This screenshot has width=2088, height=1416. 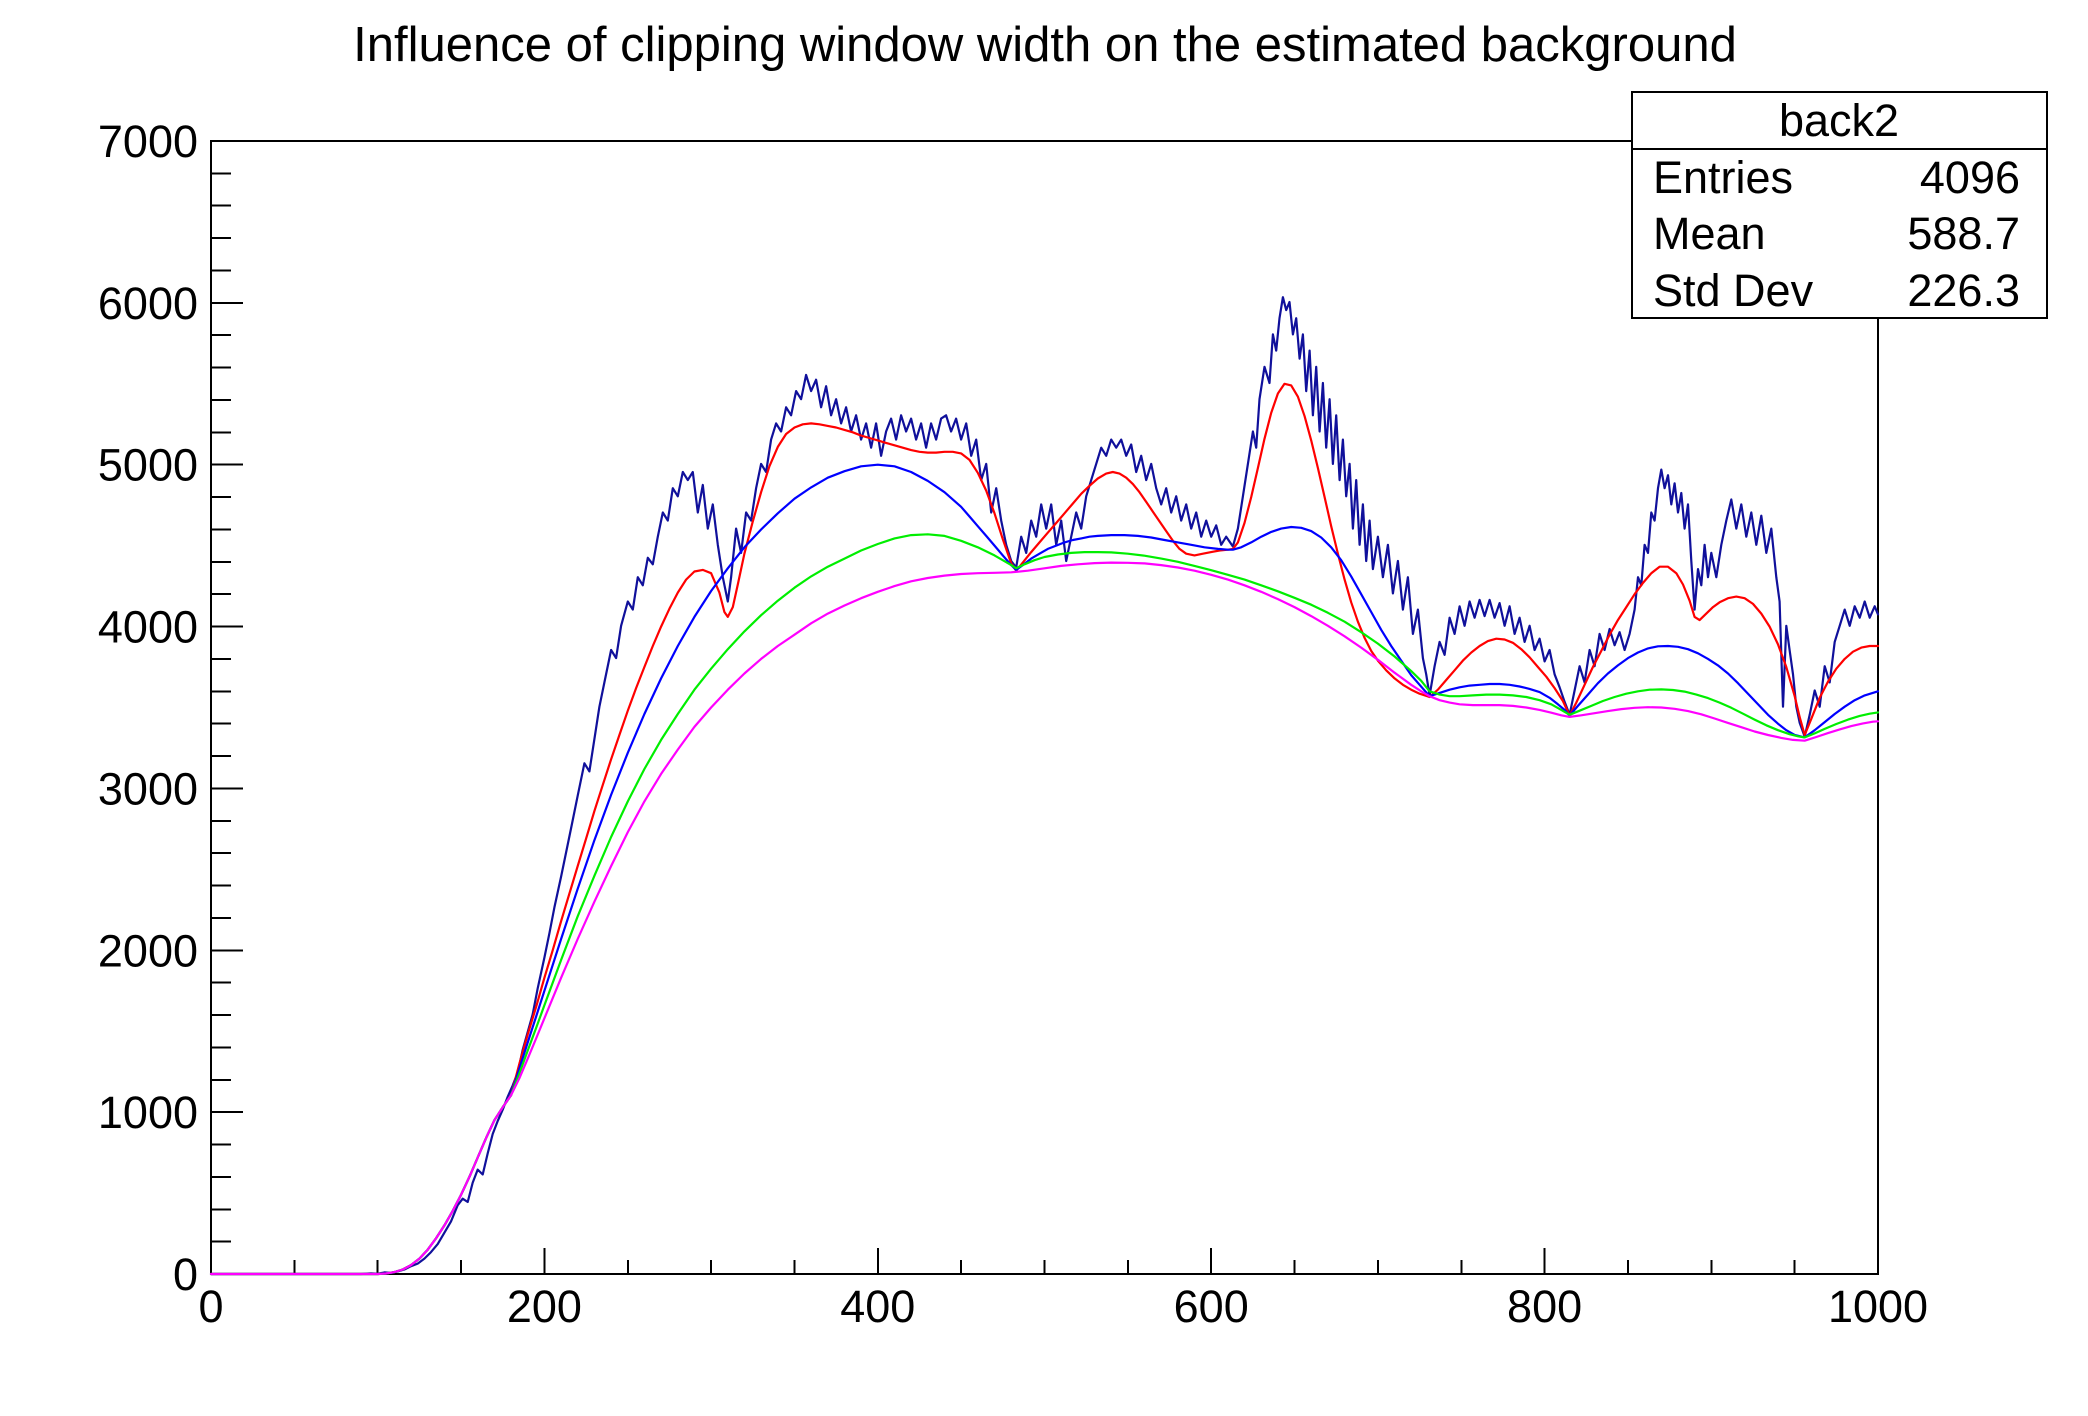 What do you see at coordinates (877, 1306) in the screenshot?
I see `x-tick-label: 400` at bounding box center [877, 1306].